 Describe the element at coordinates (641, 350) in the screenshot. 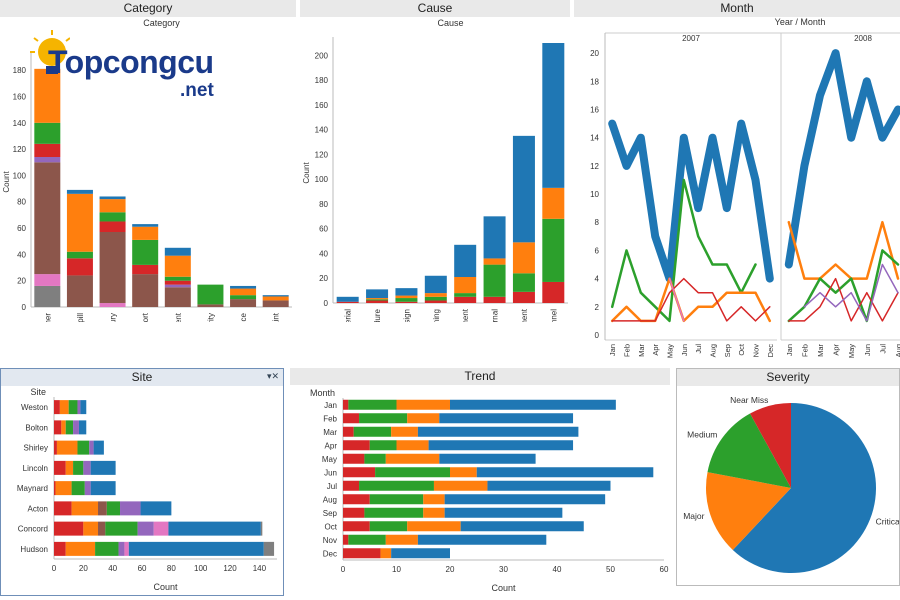

I see `month-x-tick: Mar` at that location.